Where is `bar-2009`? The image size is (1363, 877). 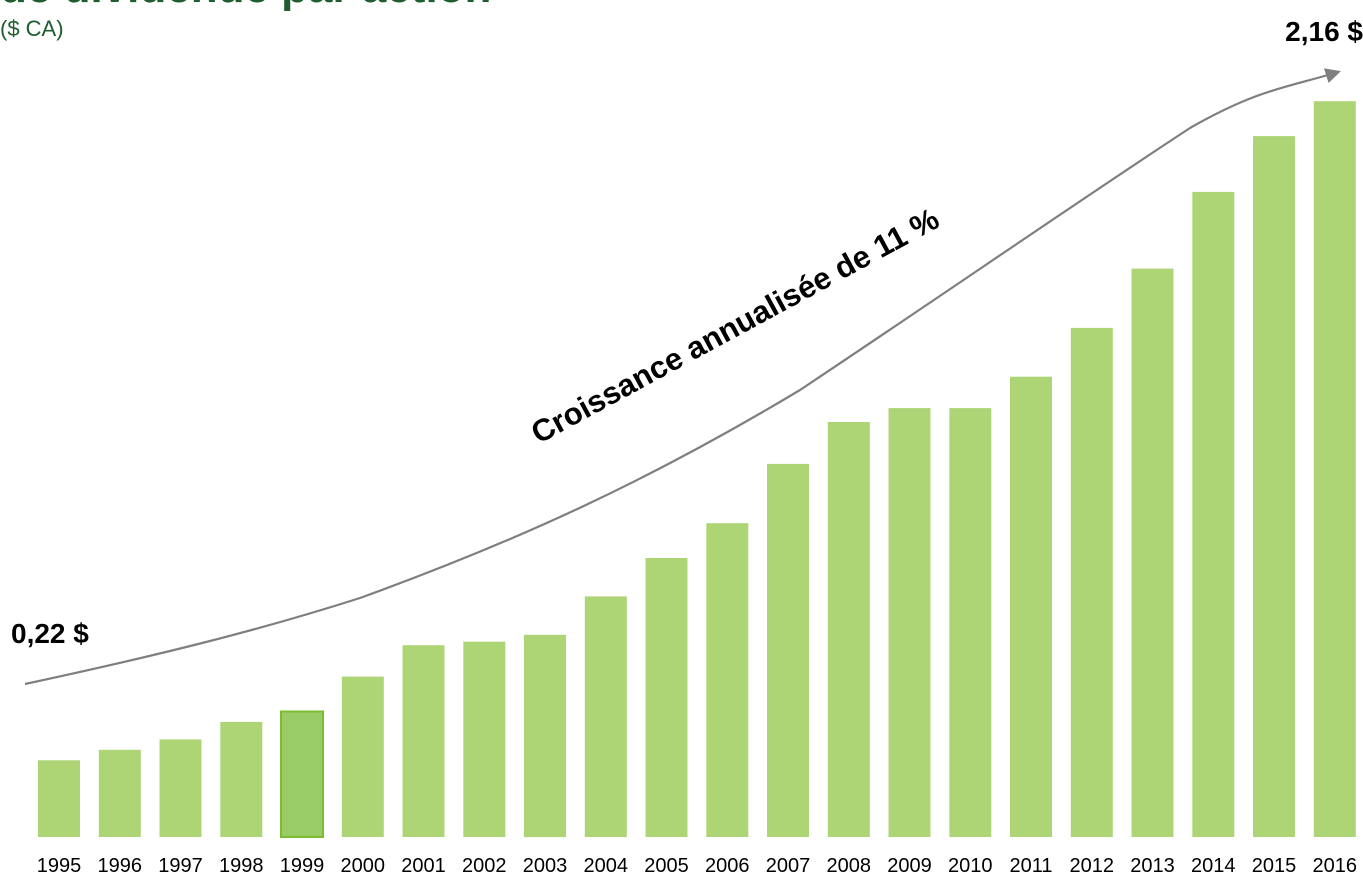 bar-2009 is located at coordinates (909, 622).